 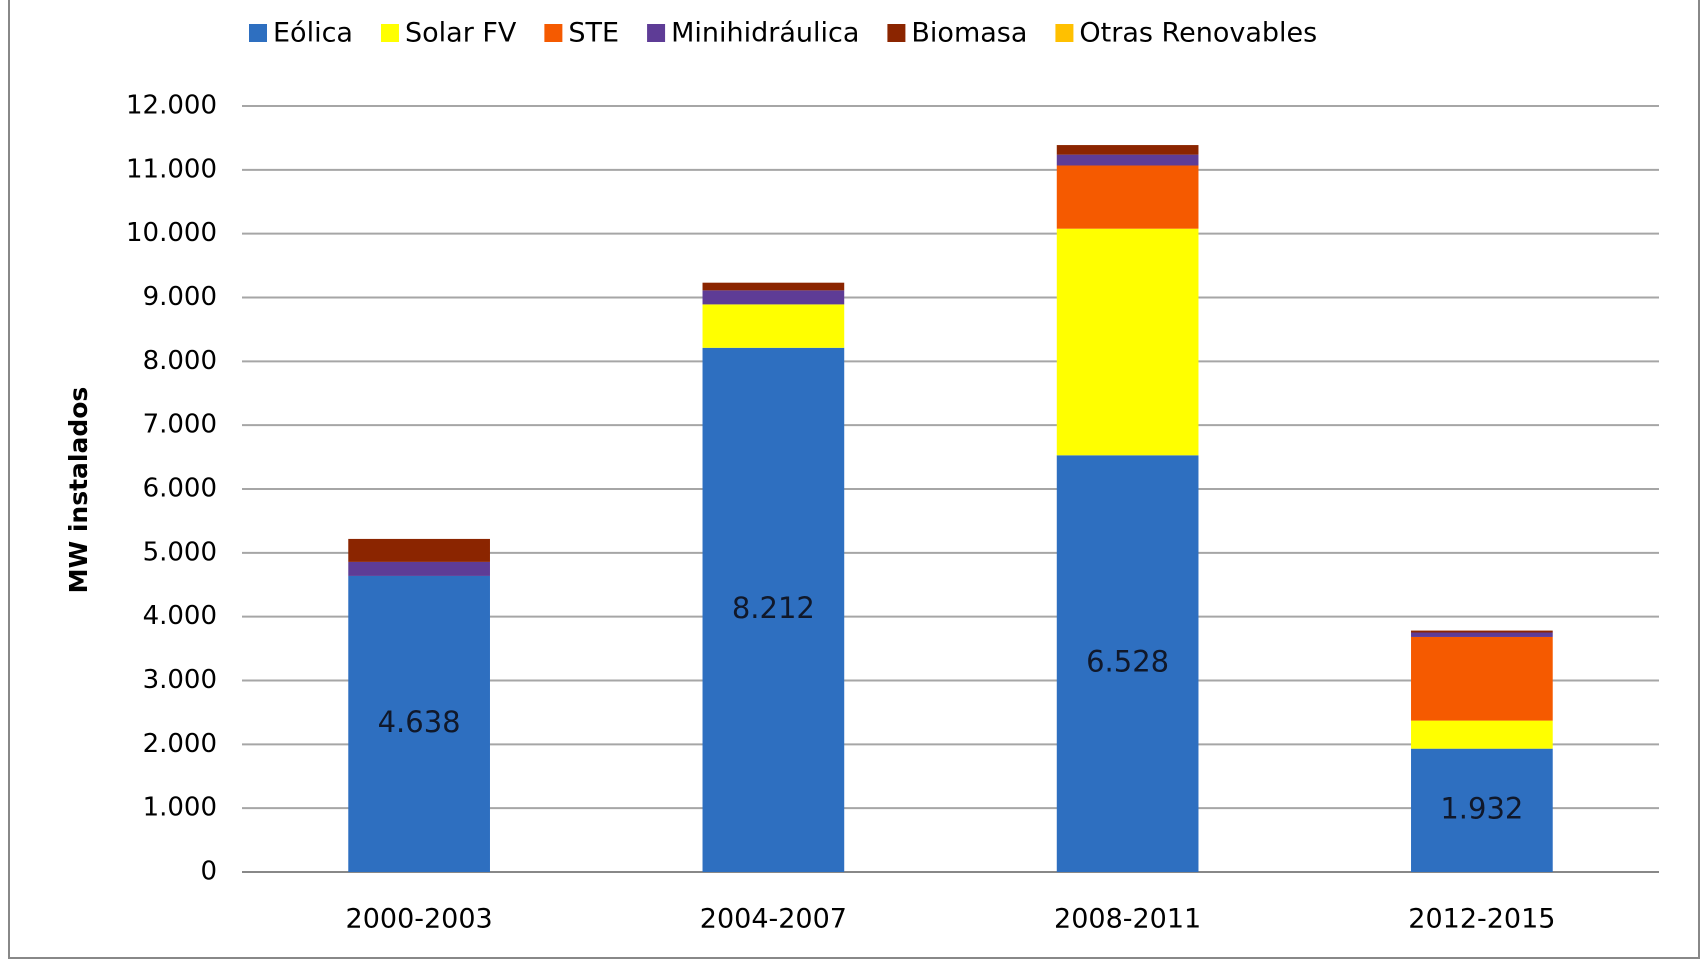 I want to click on y-axis-title: MW instalados, so click(x=78, y=490).